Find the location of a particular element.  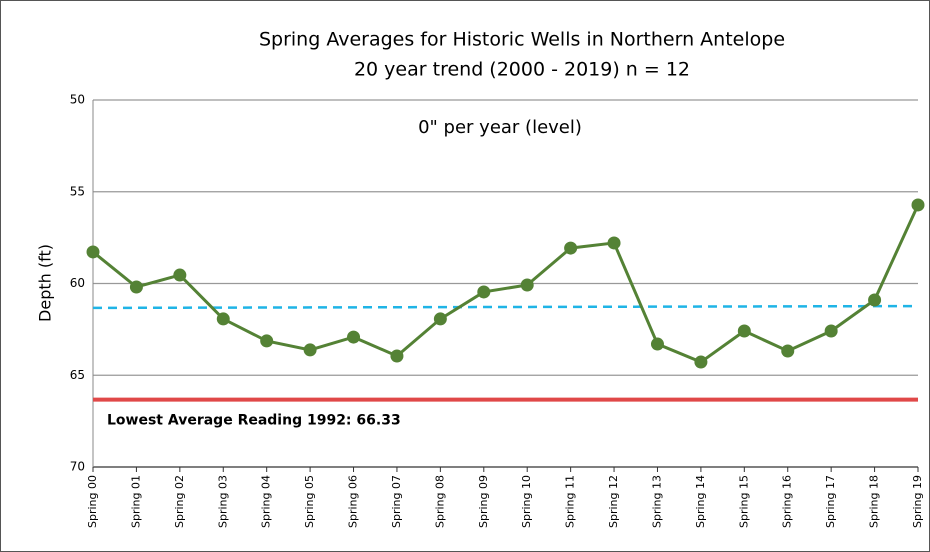

x-tick-label: Spring 12 is located at coordinates (613, 501).